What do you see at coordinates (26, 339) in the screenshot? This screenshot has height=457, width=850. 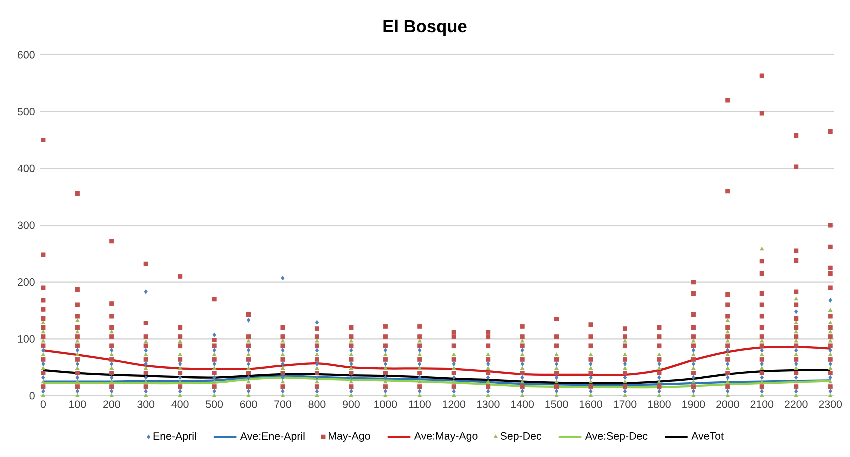 I see `y-tick-label: 100` at bounding box center [26, 339].